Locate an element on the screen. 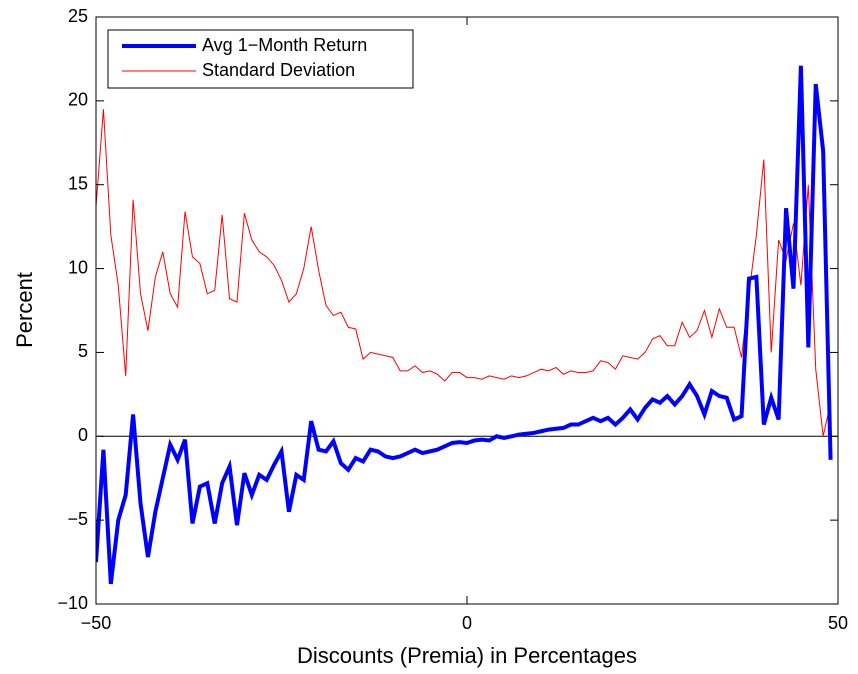  legend-label: Standard Deviation is located at coordinates (278, 70).